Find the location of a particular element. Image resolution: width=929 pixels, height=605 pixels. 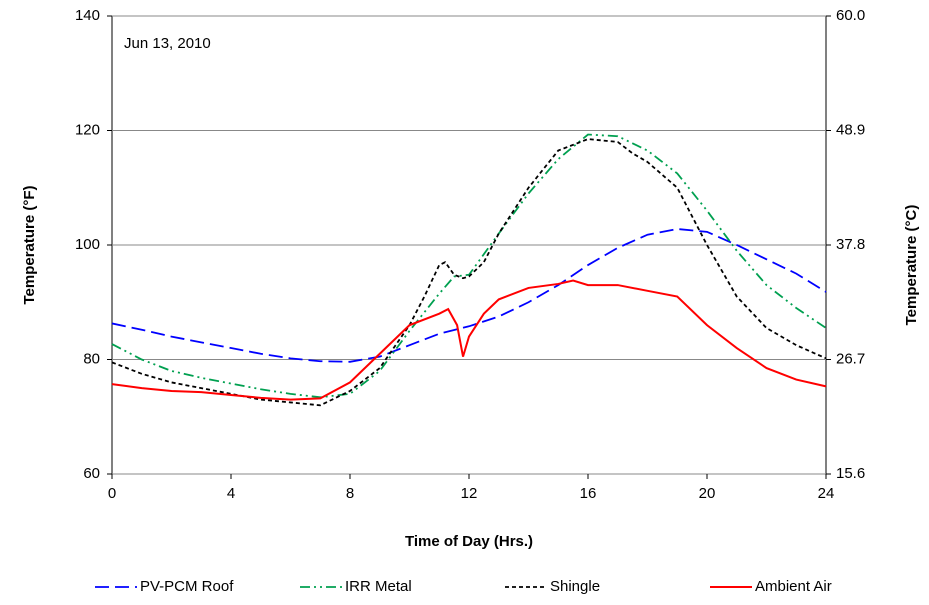

legend-label: PV-PCM Roof is located at coordinates (187, 586).